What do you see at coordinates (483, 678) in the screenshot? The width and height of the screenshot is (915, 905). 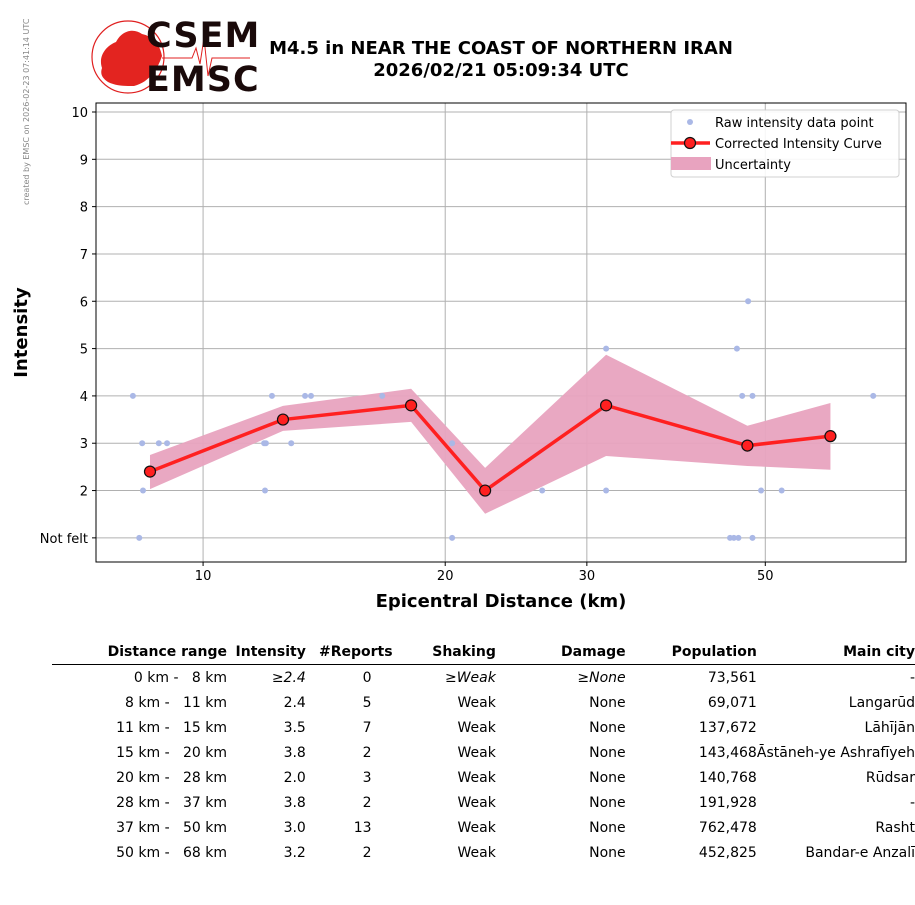 I see `table-row: 0 km - 8 km ≥2.4 0 ≥Weak ≥None 73,561 -` at bounding box center [483, 678].